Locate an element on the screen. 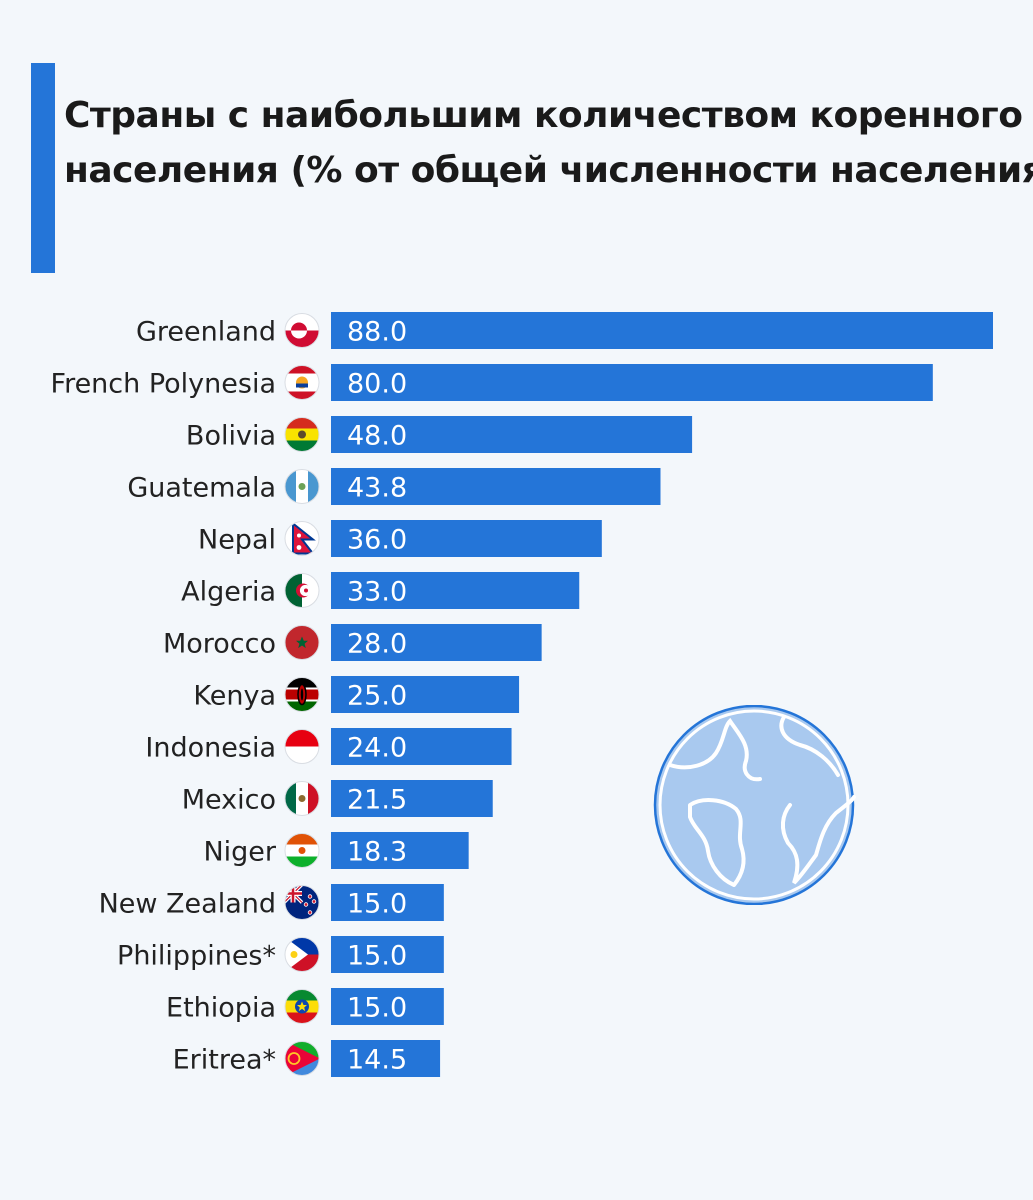  value-label: 21.5 is located at coordinates (377, 800).